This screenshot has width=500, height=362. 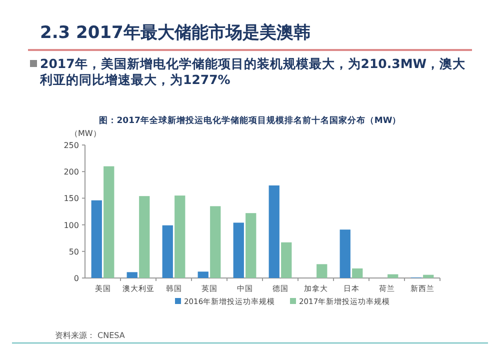 What do you see at coordinates (71, 199) in the screenshot?
I see `y-tick-label: 150` at bounding box center [71, 199].